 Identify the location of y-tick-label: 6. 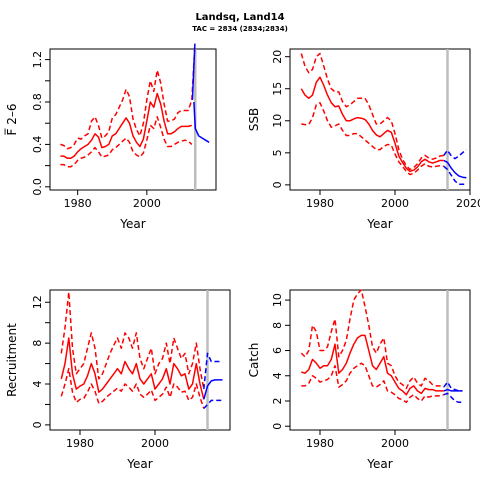
(277, 350).